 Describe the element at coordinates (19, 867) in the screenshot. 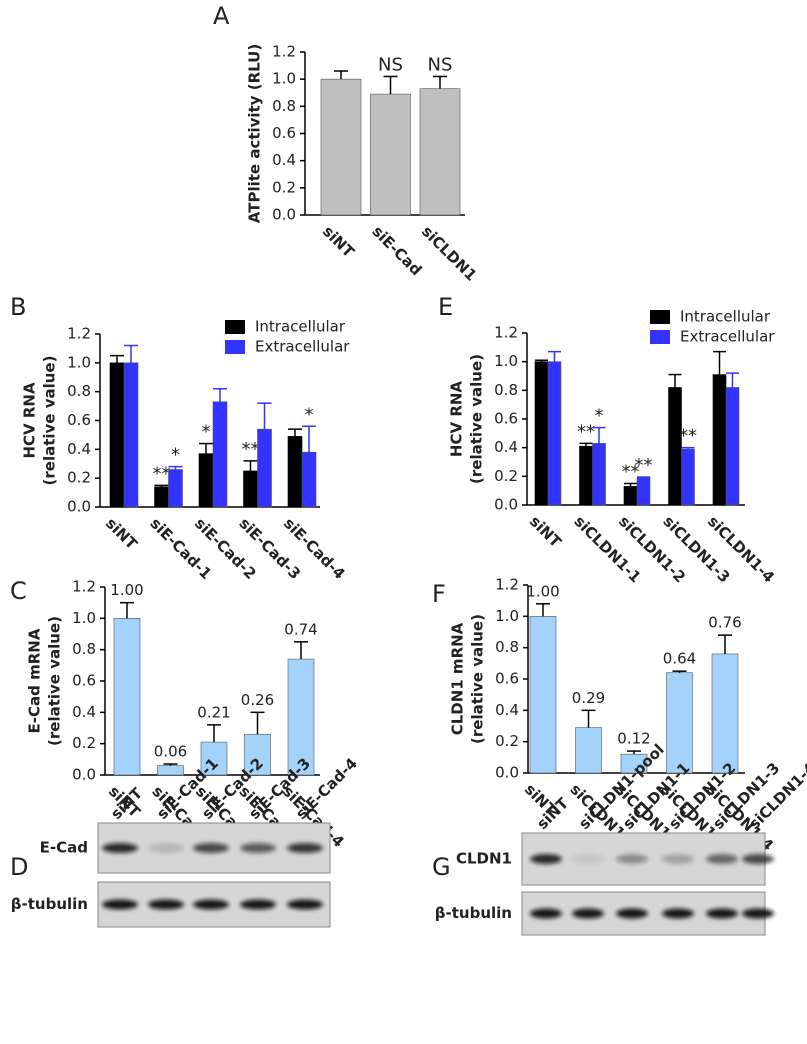

I see `panel-label: D` at that location.